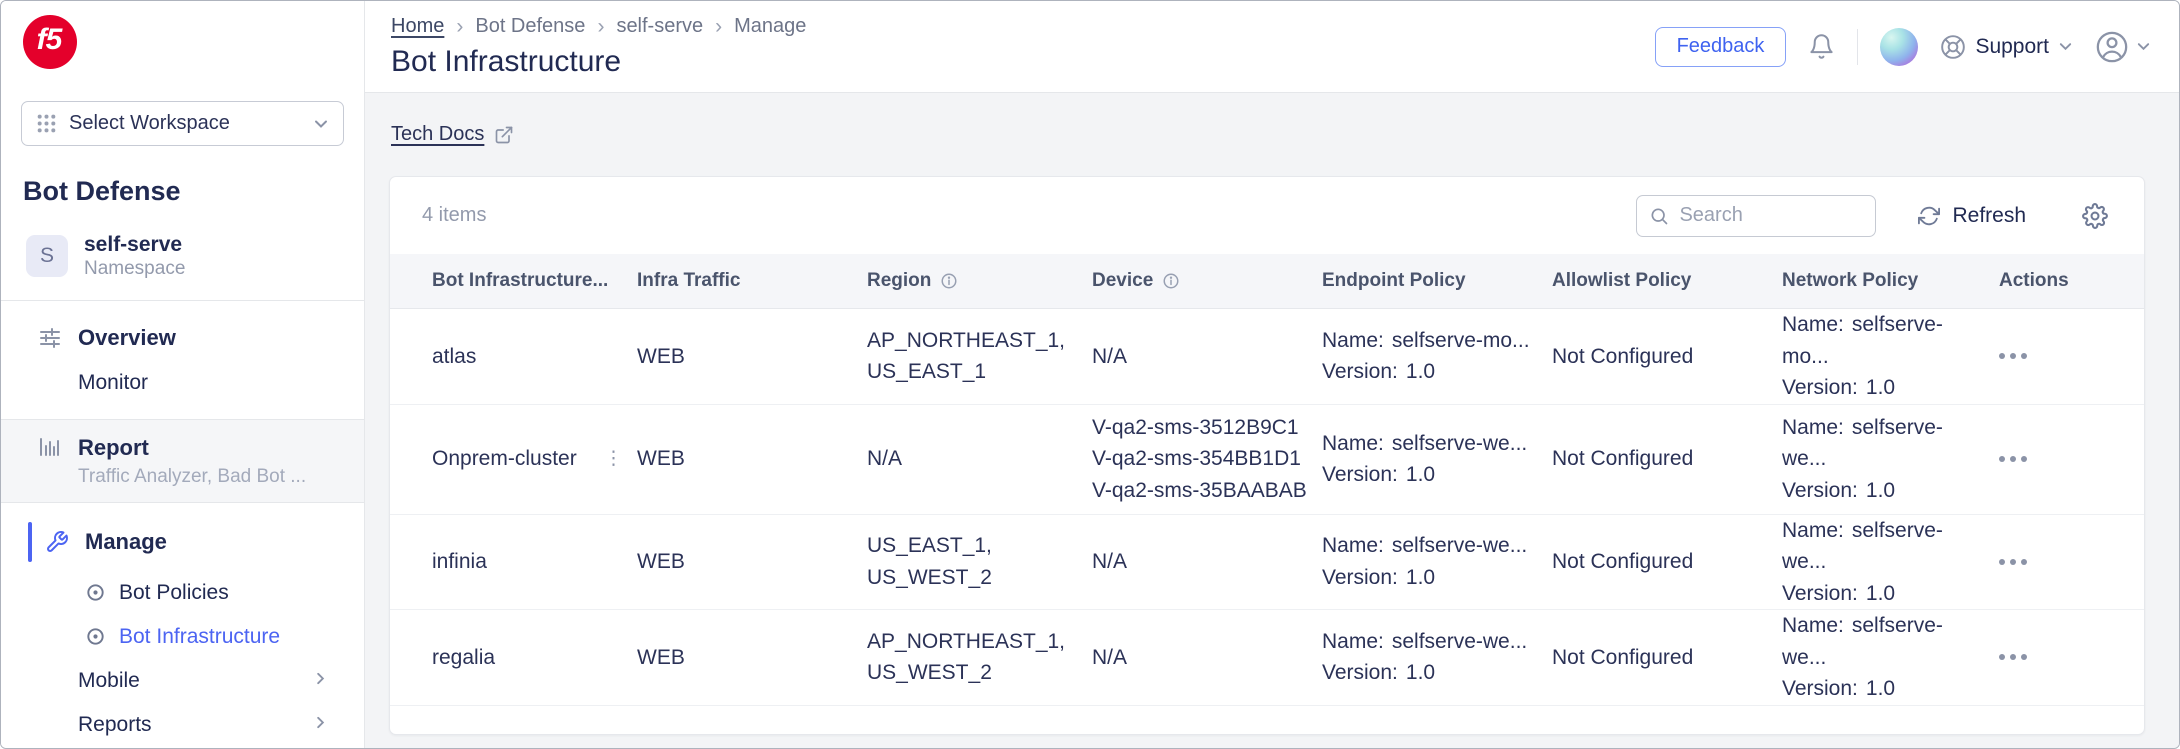  What do you see at coordinates (182, 338) in the screenshot?
I see `sidebar-item-overview: Overview` at bounding box center [182, 338].